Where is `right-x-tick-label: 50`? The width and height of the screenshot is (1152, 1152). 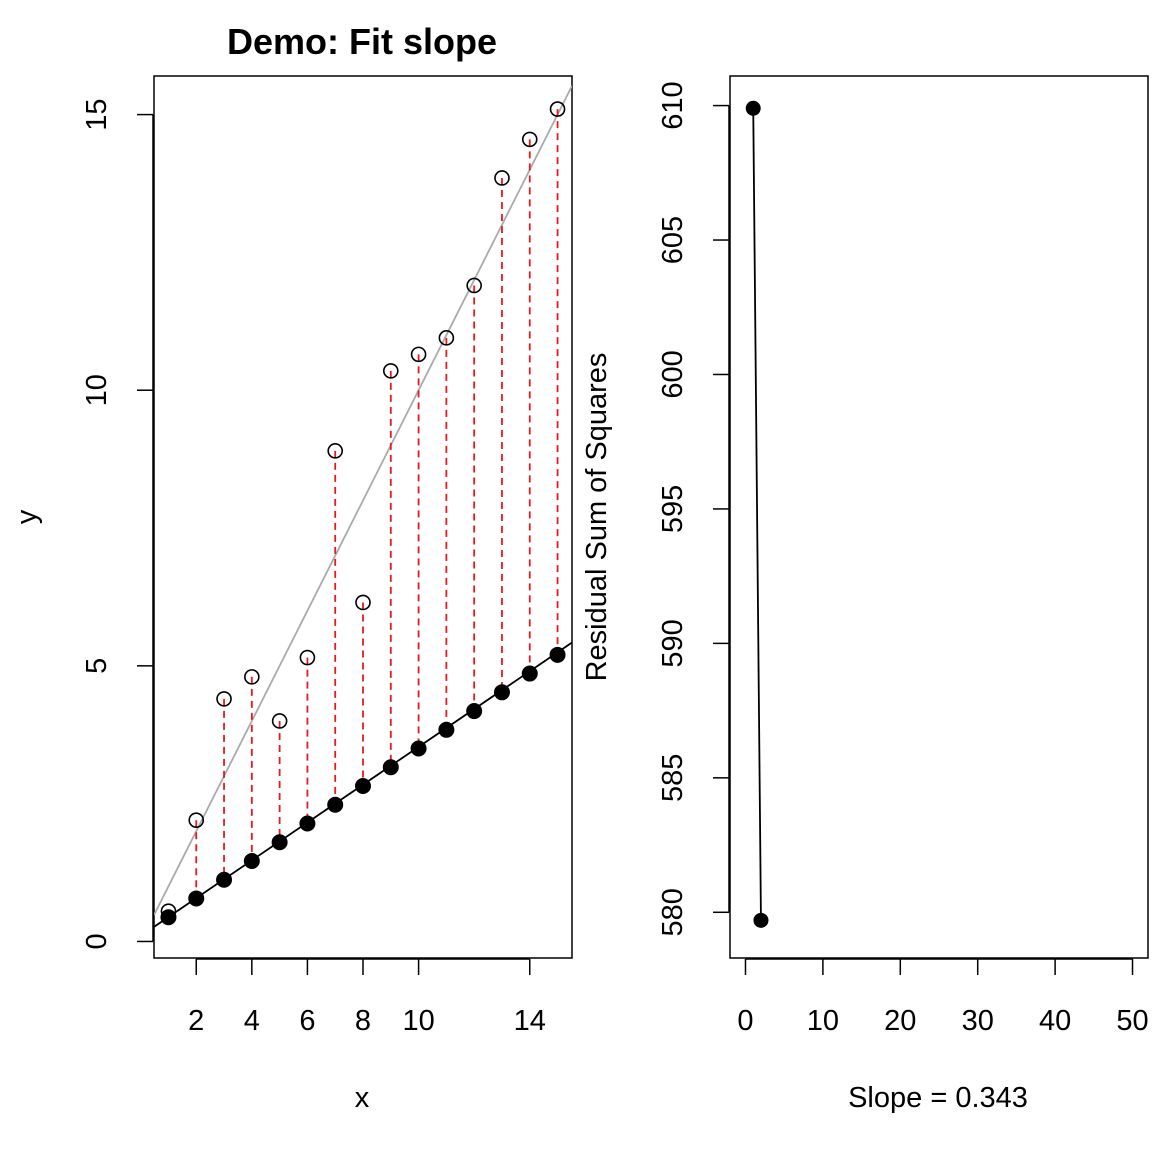 right-x-tick-label: 50 is located at coordinates (1132, 1021).